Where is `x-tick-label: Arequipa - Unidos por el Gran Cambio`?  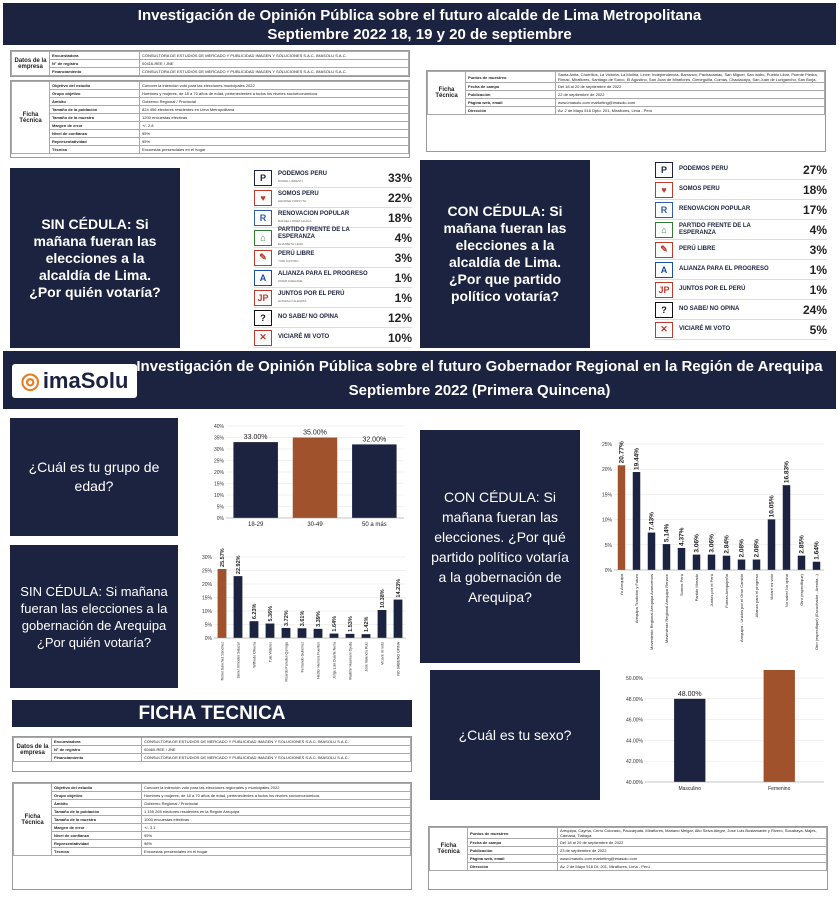
x-tick-label: Arequipa - Unidos por el Gran Cambio is located at coordinates (741, 607).